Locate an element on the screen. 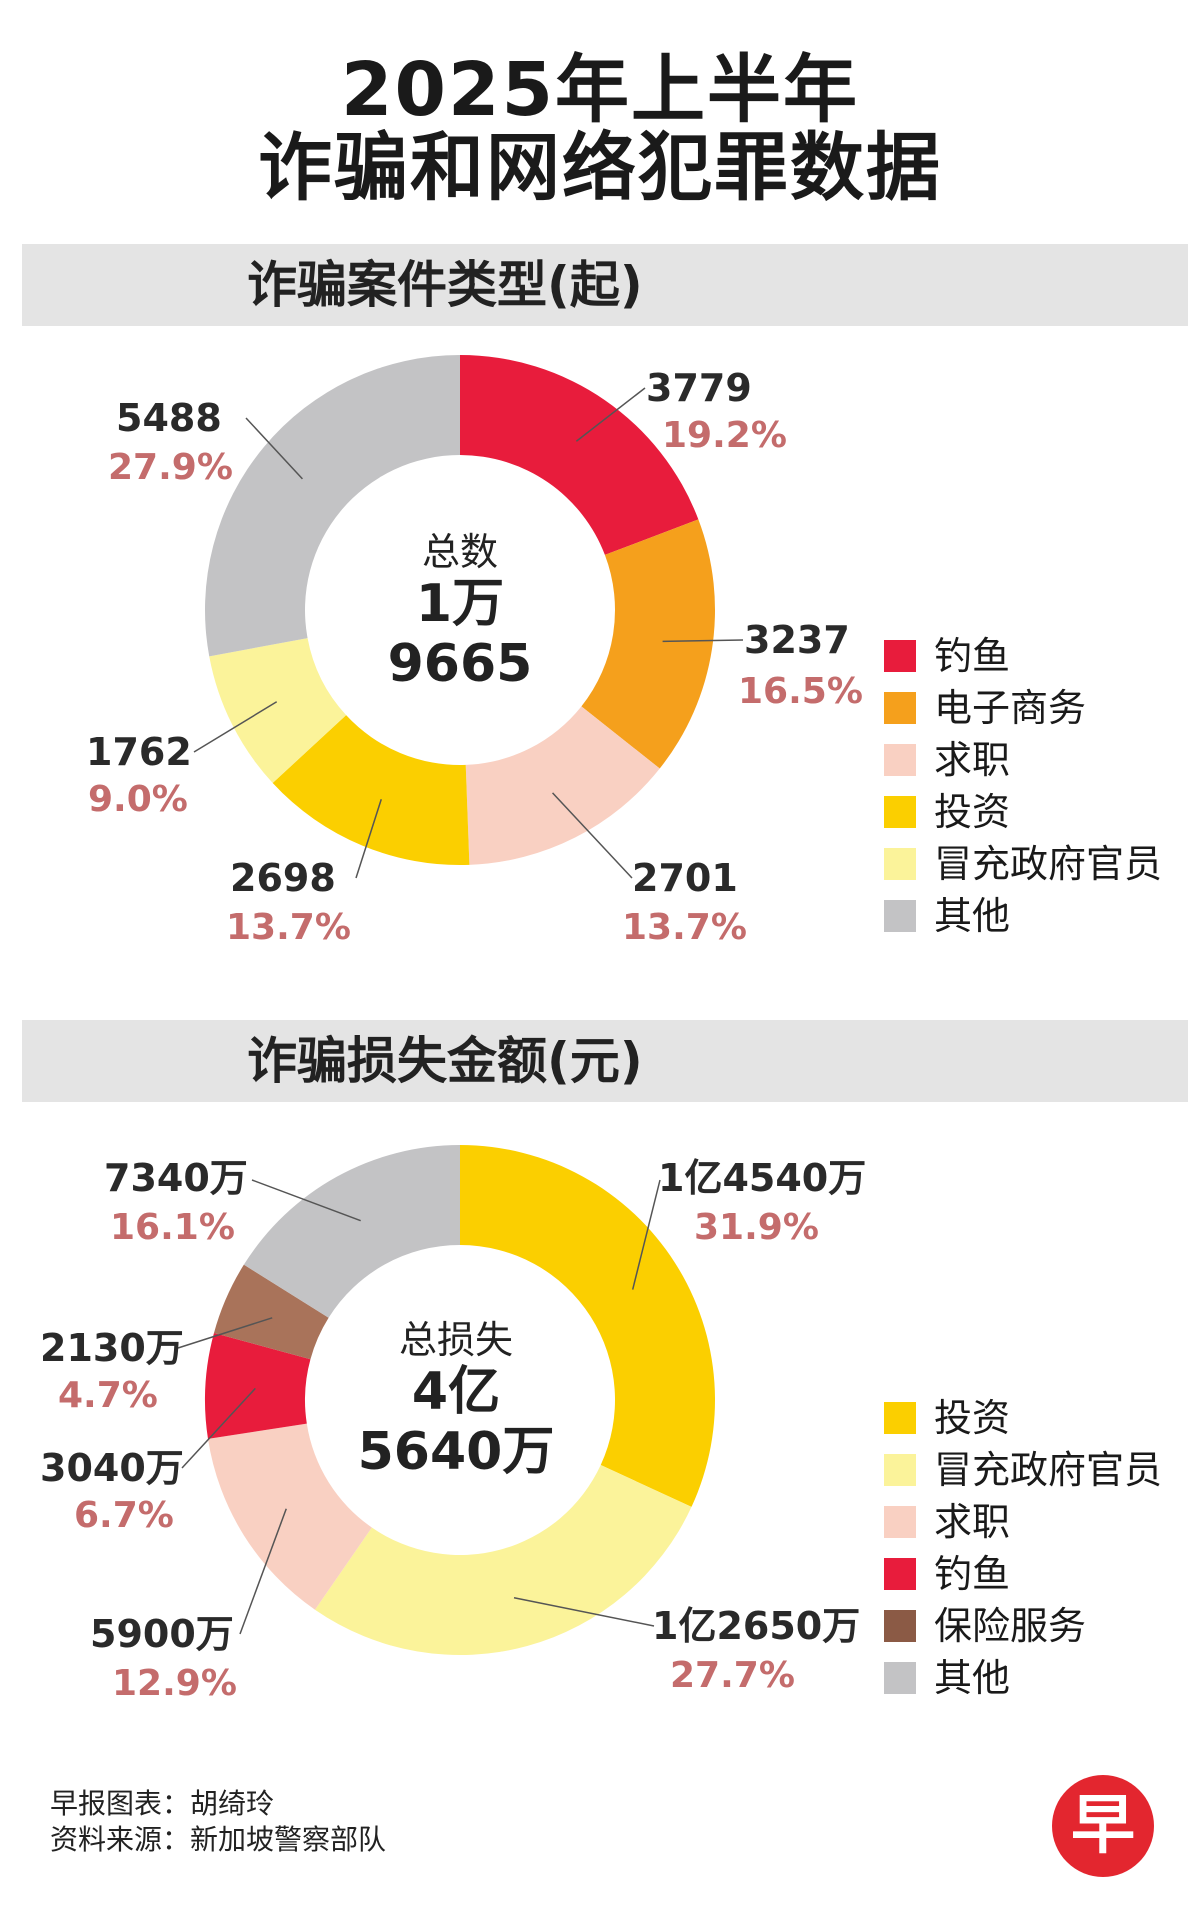 The image size is (1200, 1922). loss-amount-title: 诈骗损失金额(元) is located at coordinates (445, 1061).